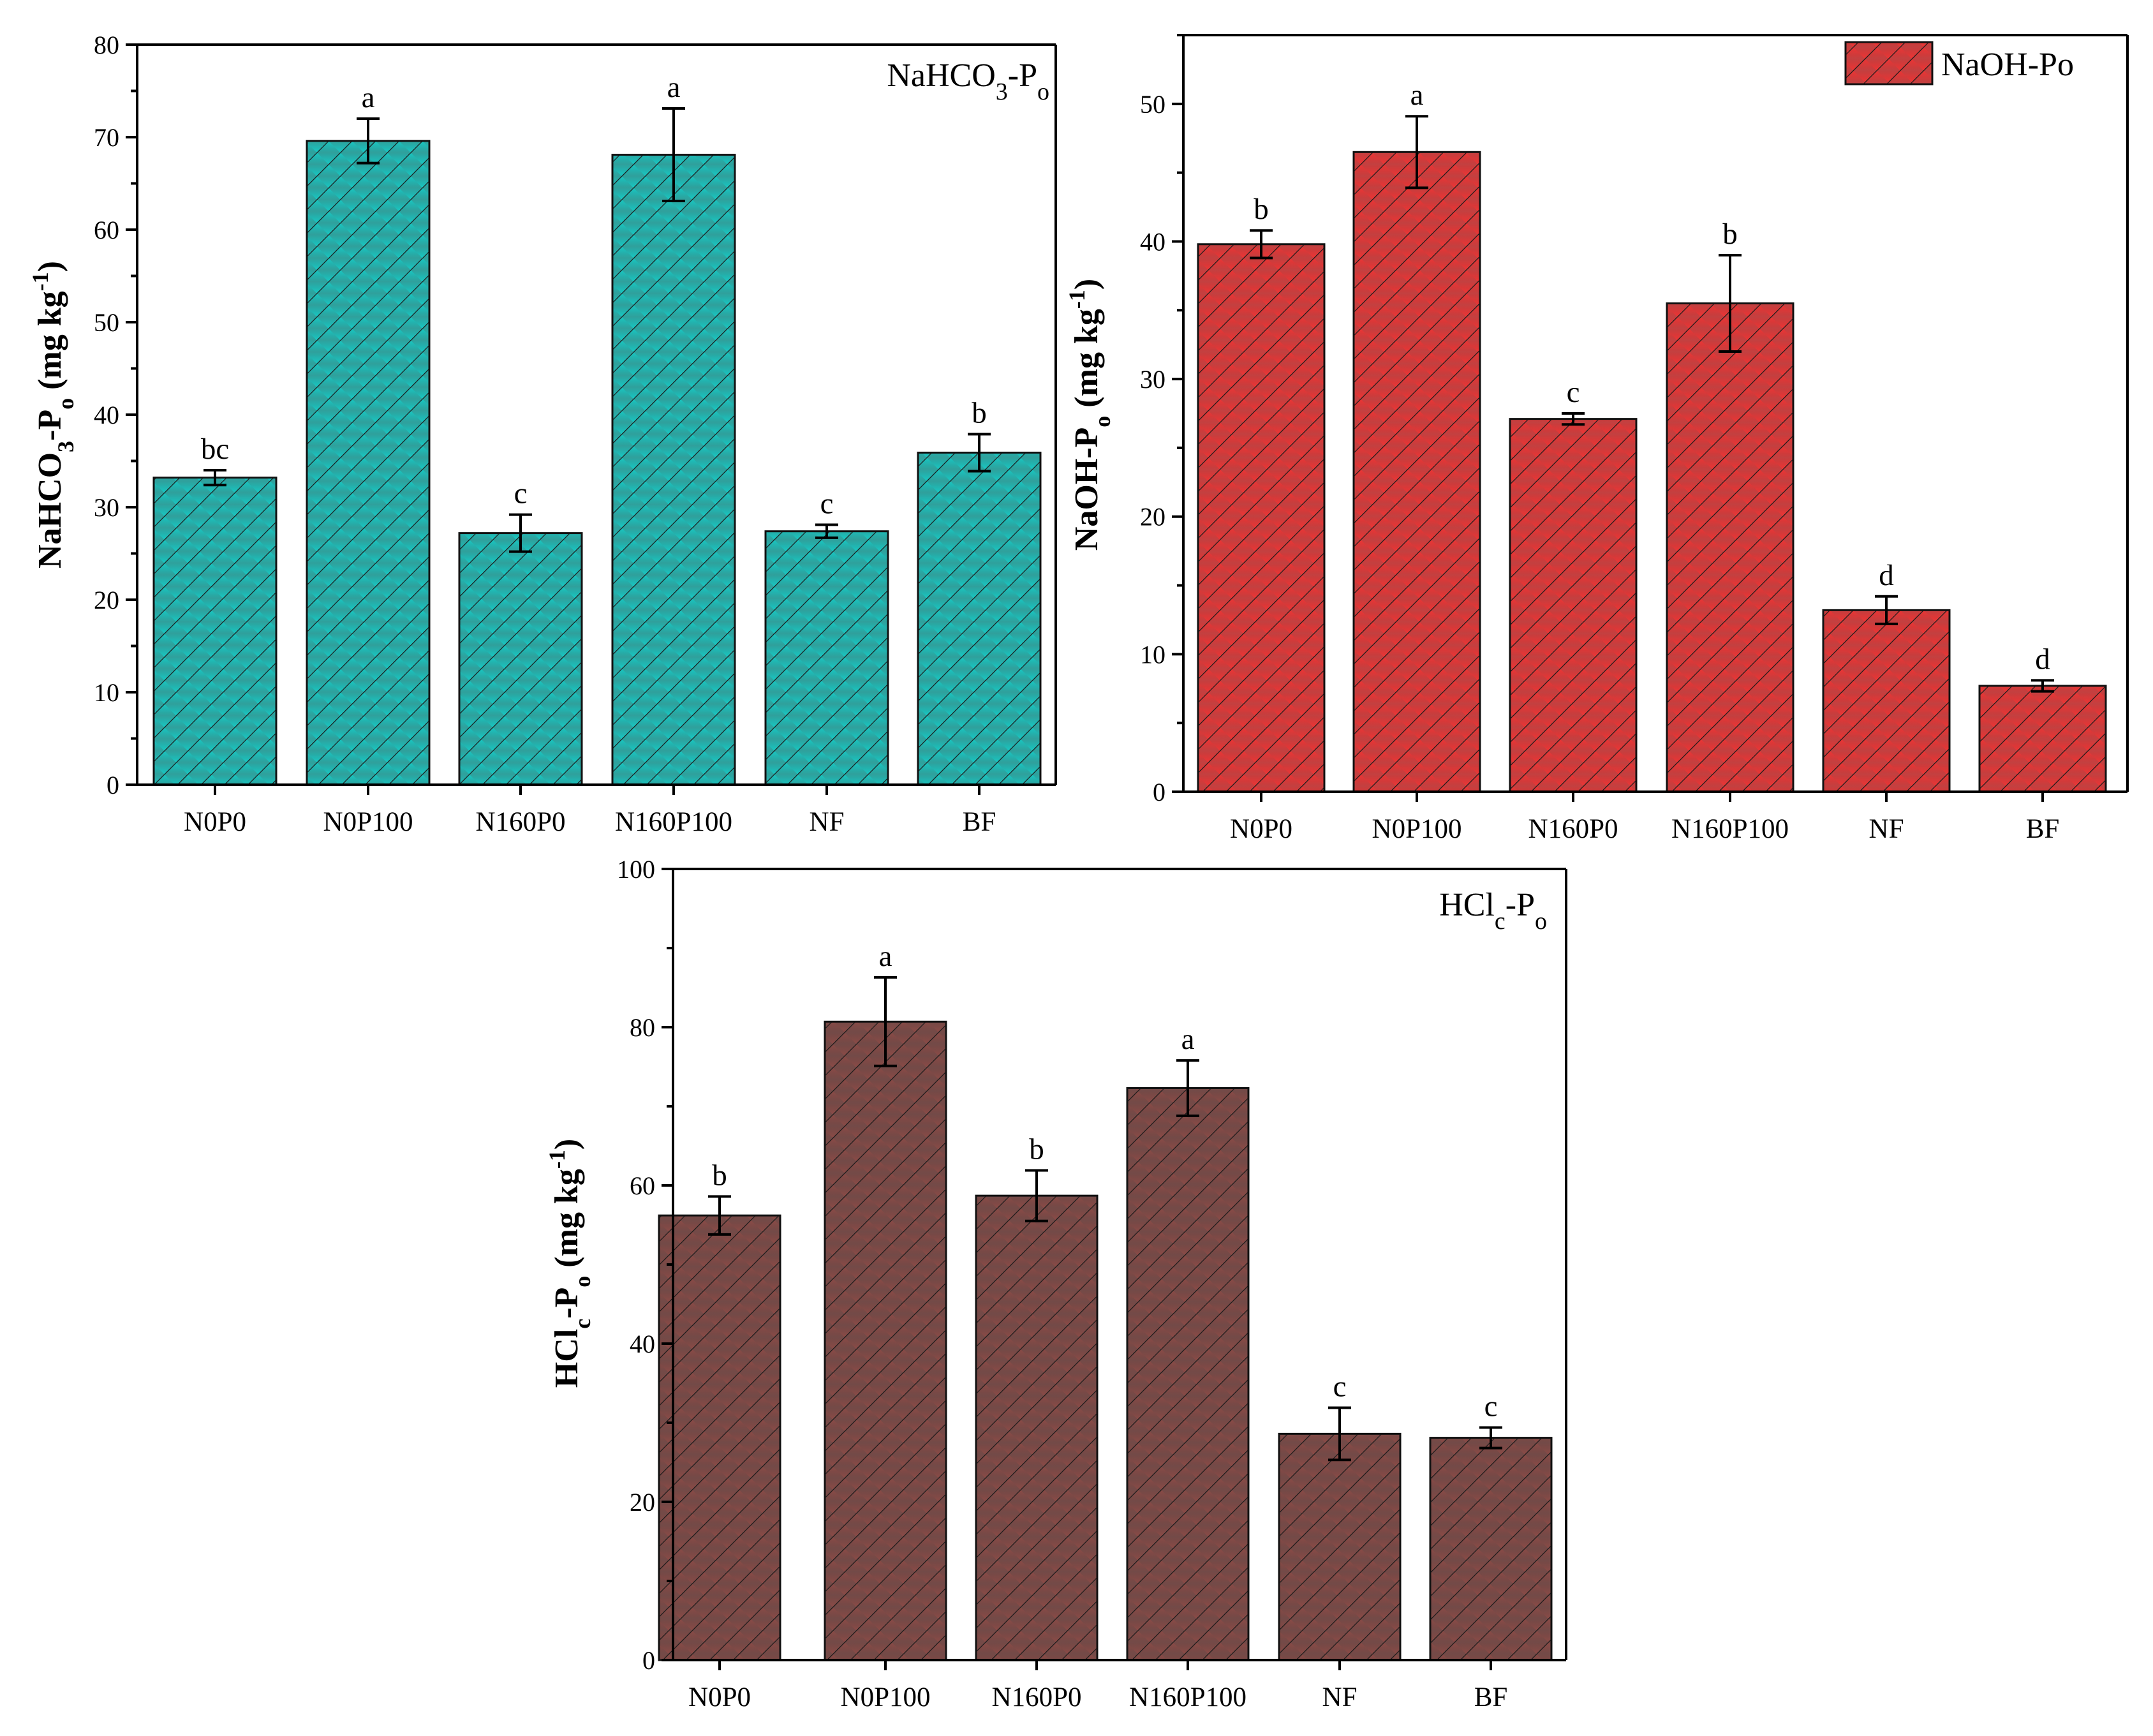  Describe the element at coordinates (636, 869) in the screenshot. I see `y-tick-label: 100` at that location.